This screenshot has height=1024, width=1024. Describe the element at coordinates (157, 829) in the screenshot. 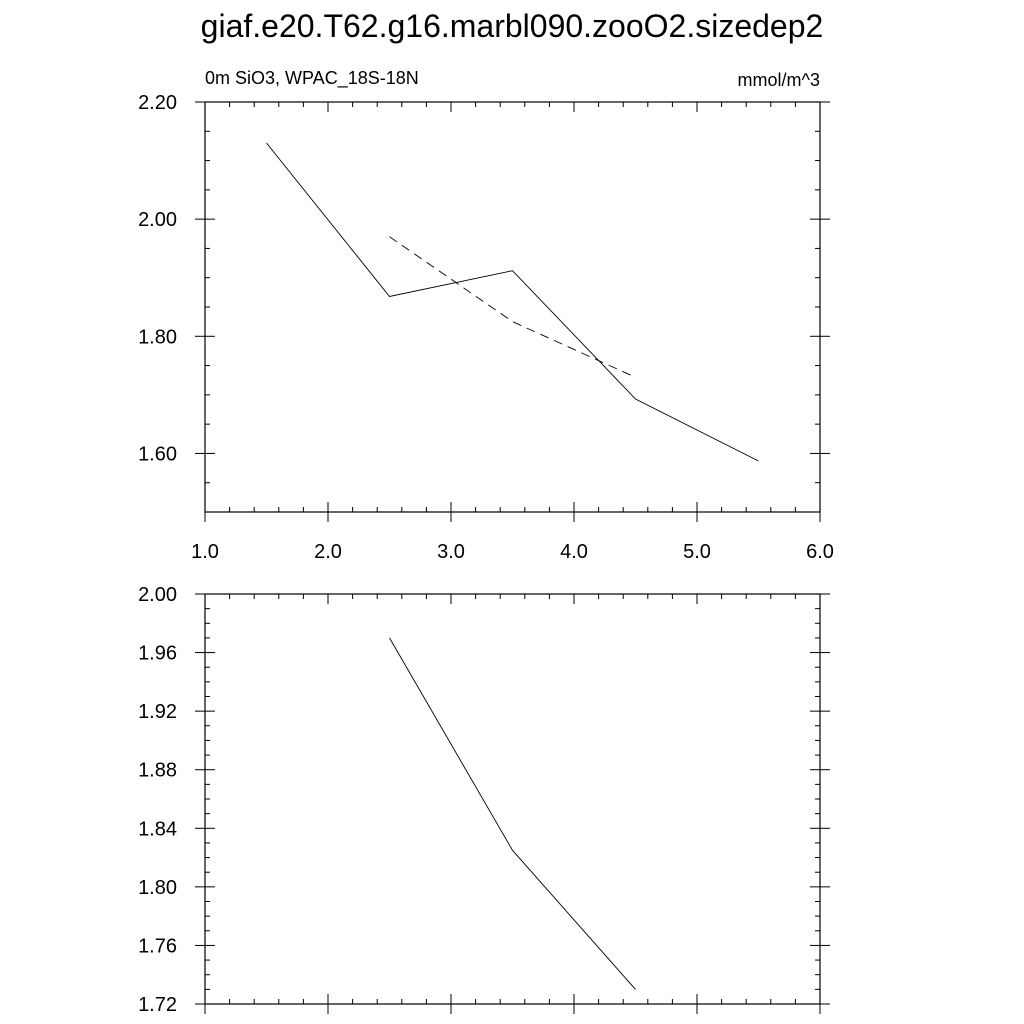

I see `bottom-y-tick-label: 1.84` at that location.